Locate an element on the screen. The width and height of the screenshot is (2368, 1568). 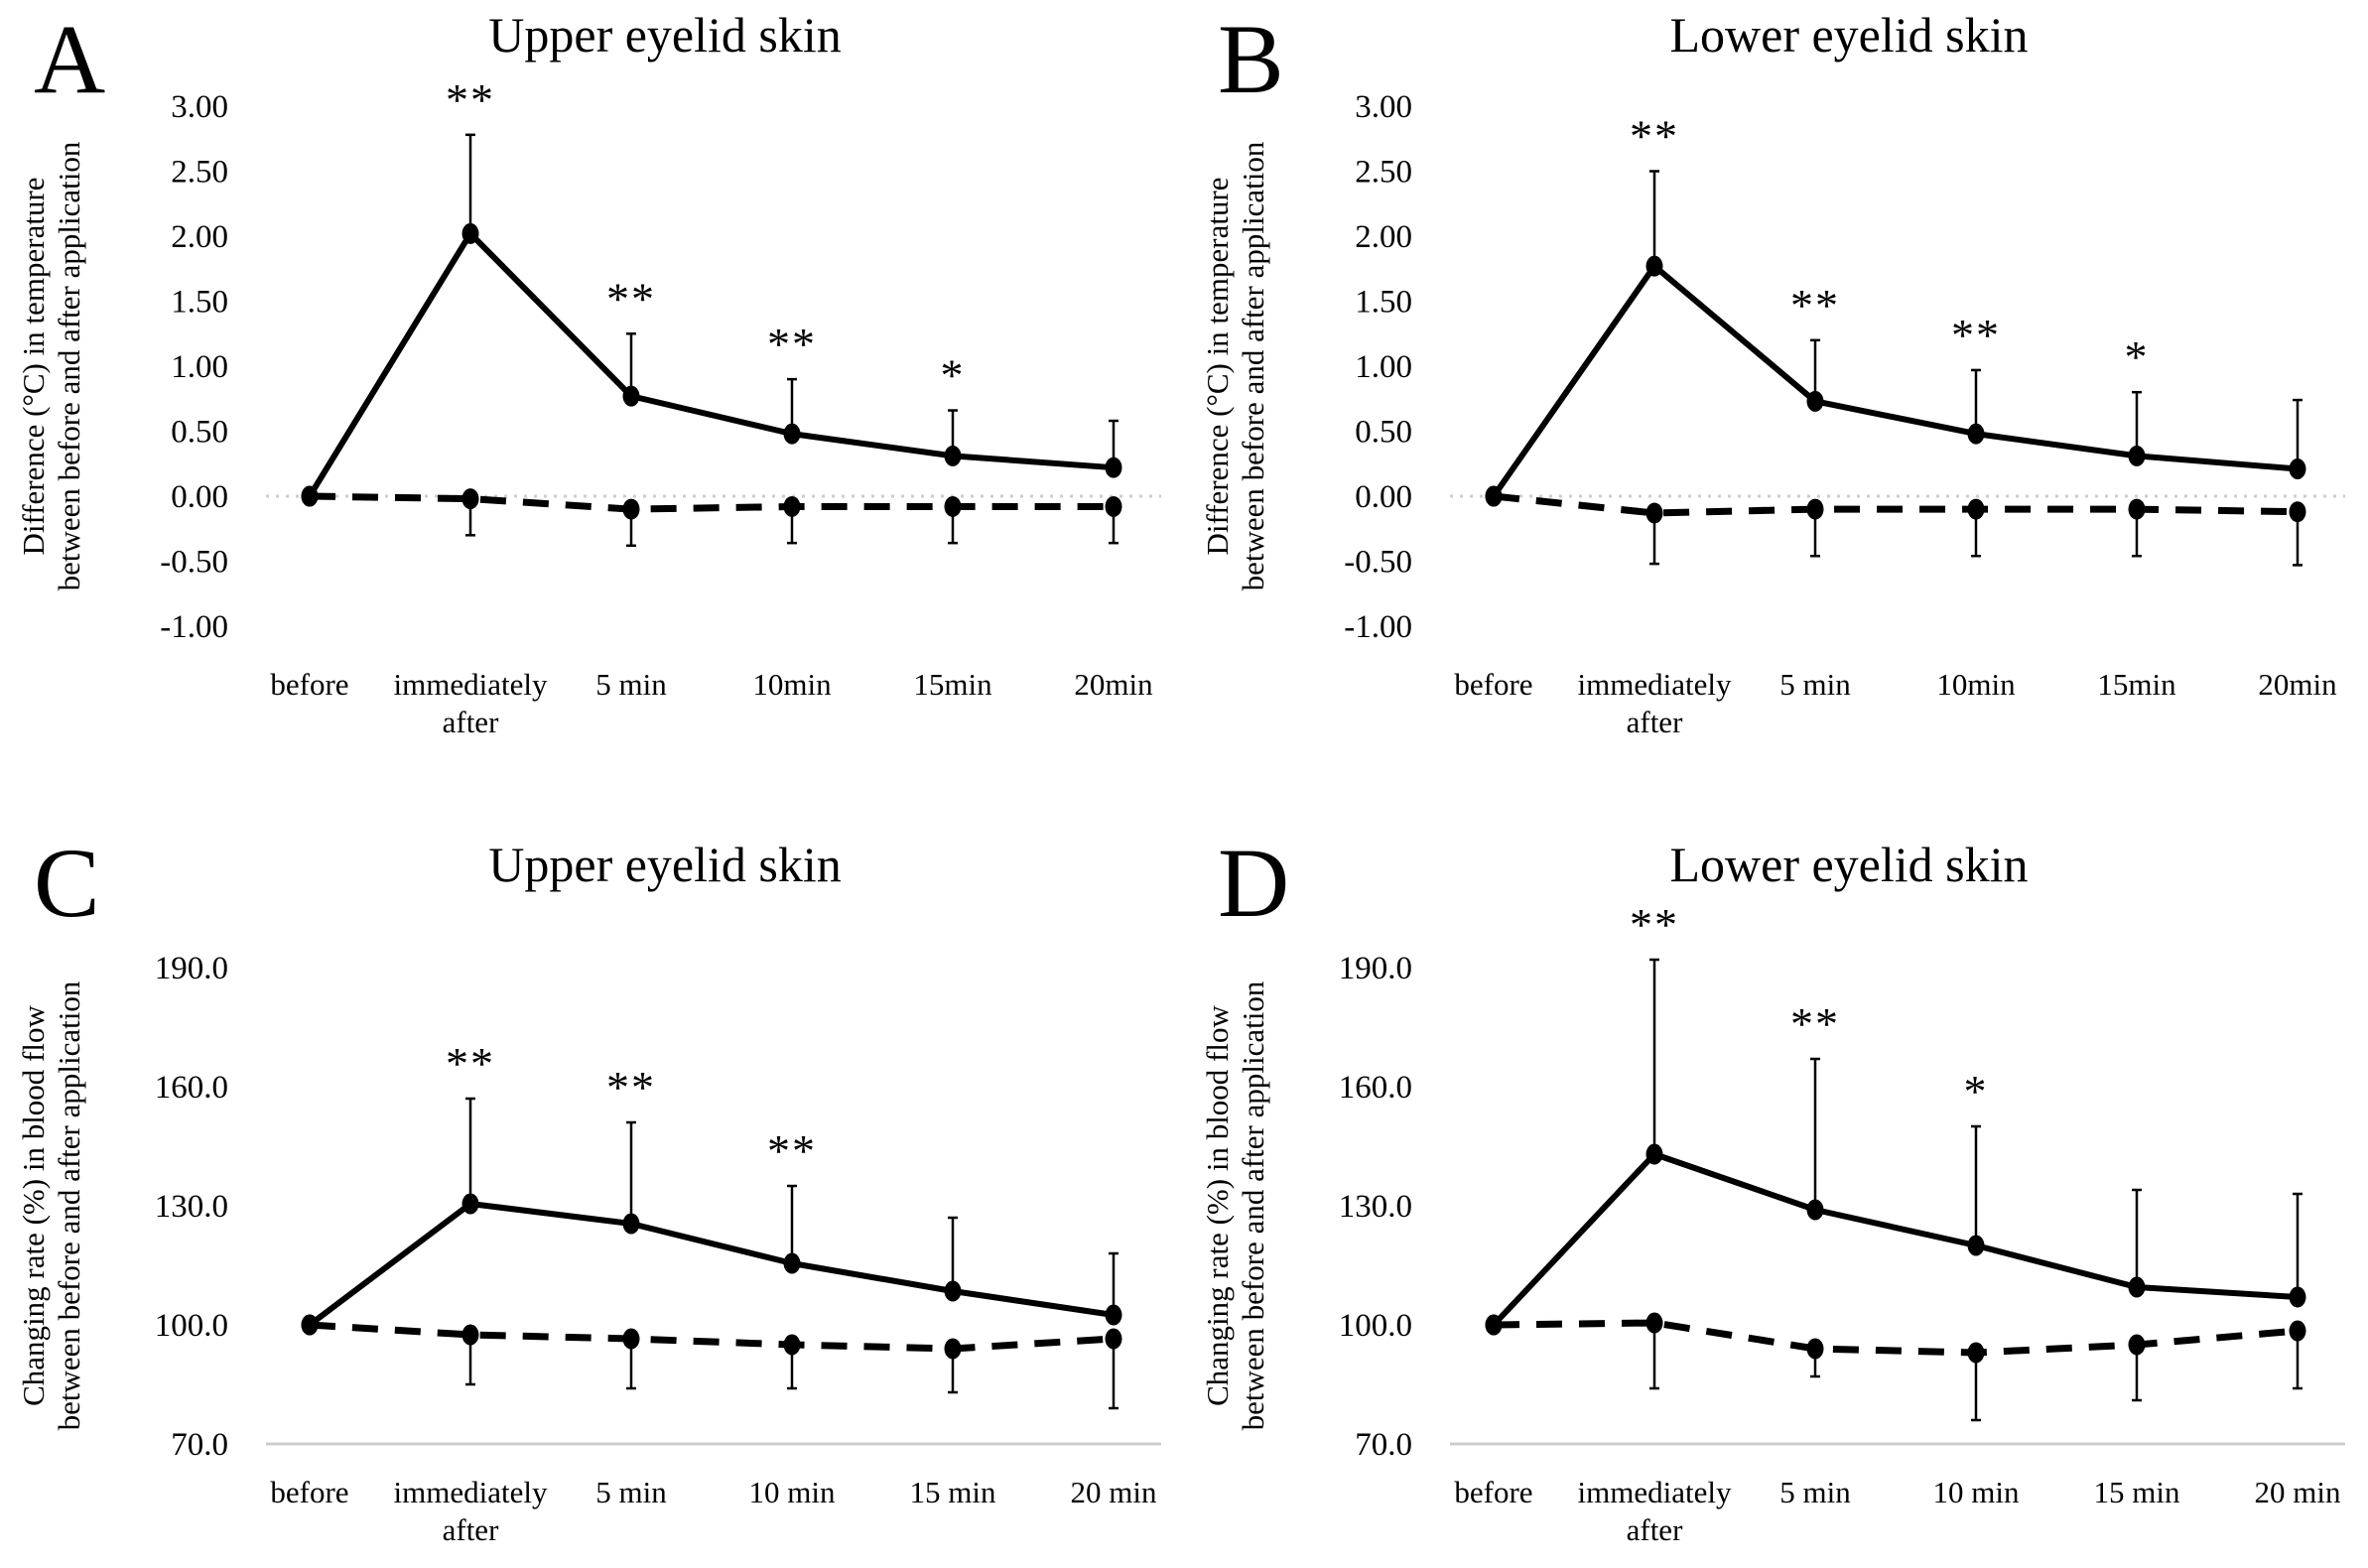
y-tick-label: 130.0 is located at coordinates (1375, 1207).